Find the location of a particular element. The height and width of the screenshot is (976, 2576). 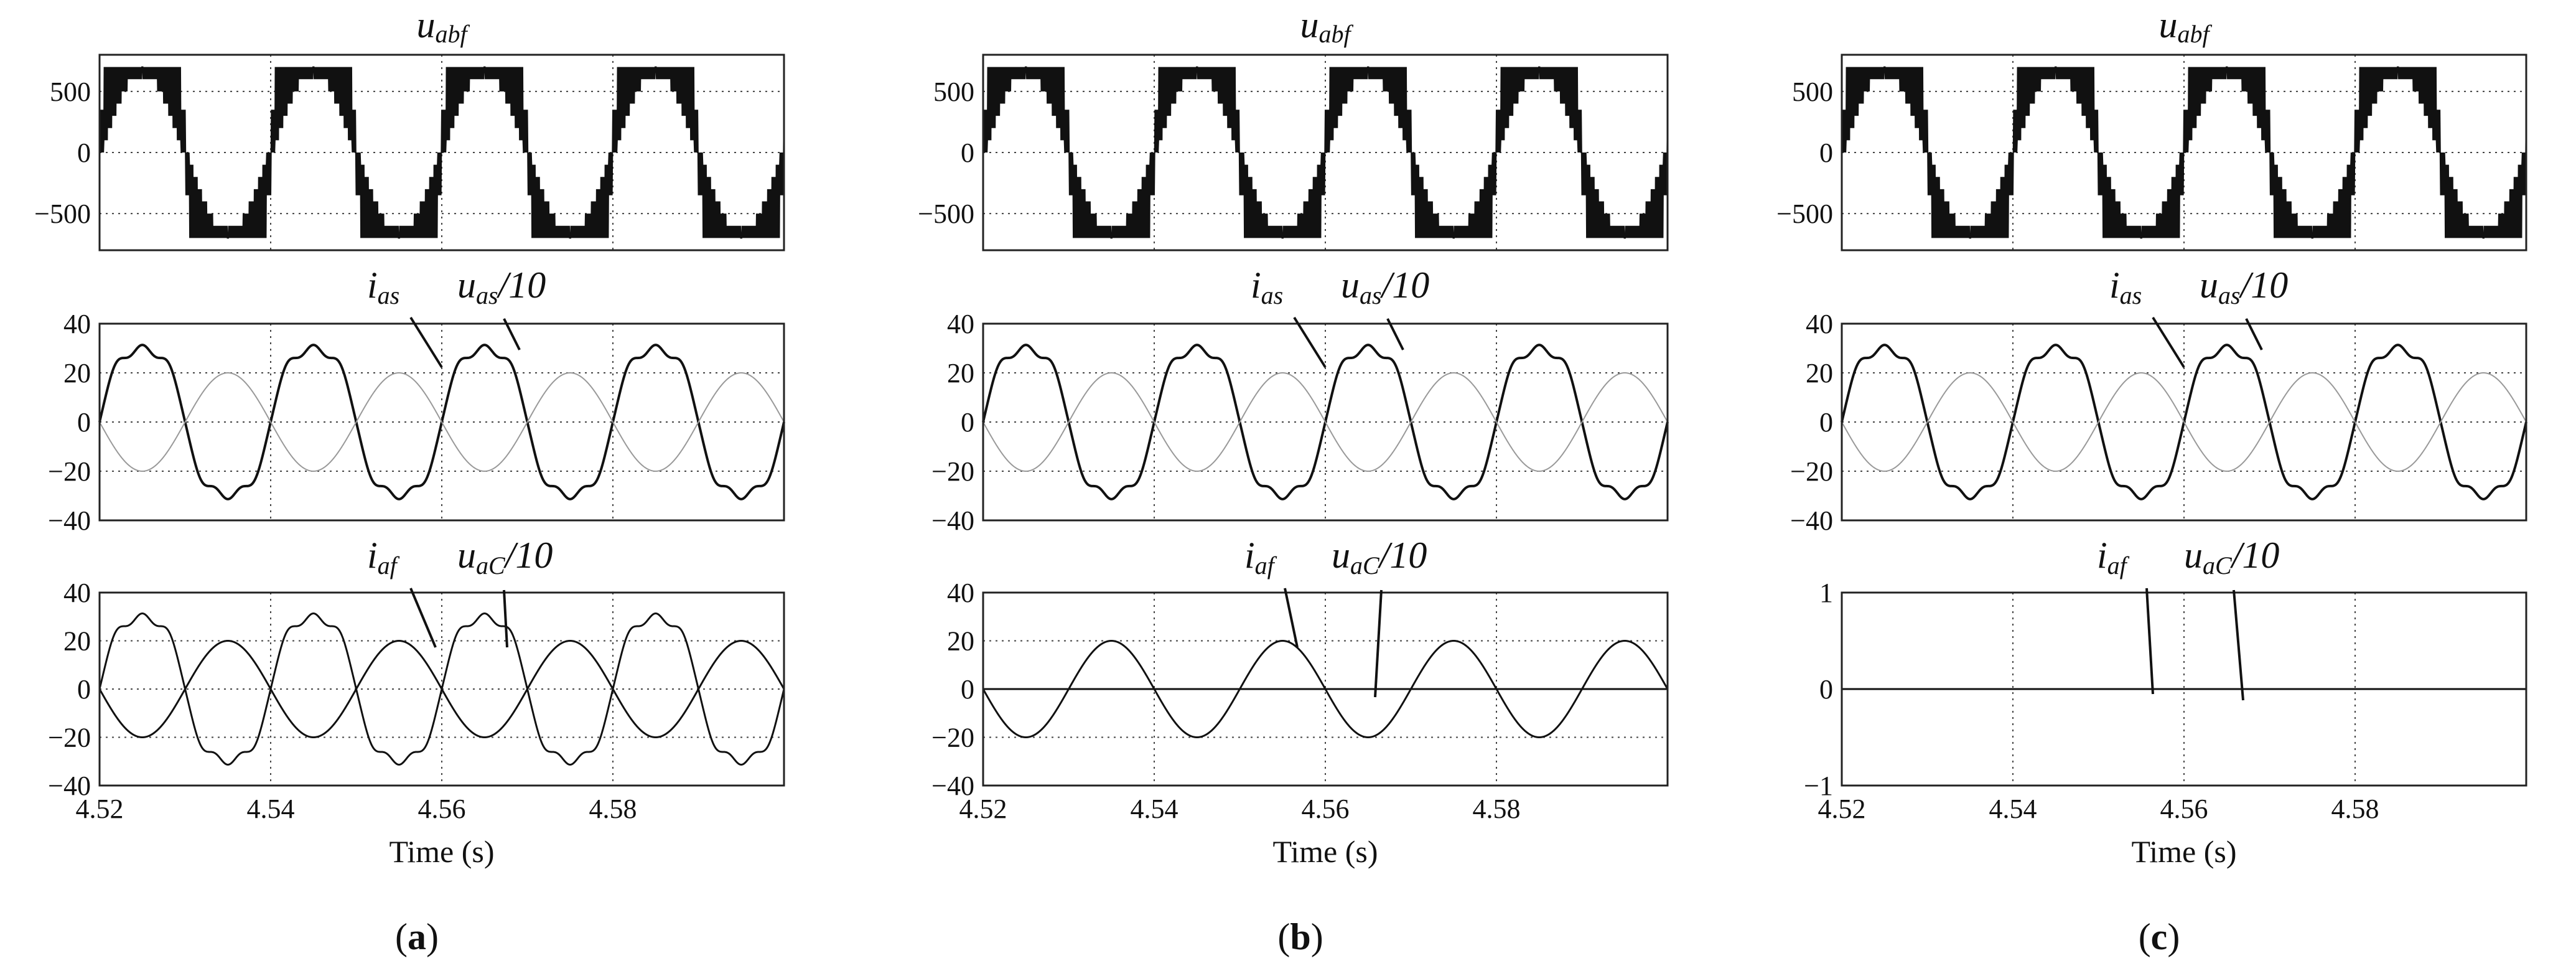

series-uabf is located at coordinates (442, 152).